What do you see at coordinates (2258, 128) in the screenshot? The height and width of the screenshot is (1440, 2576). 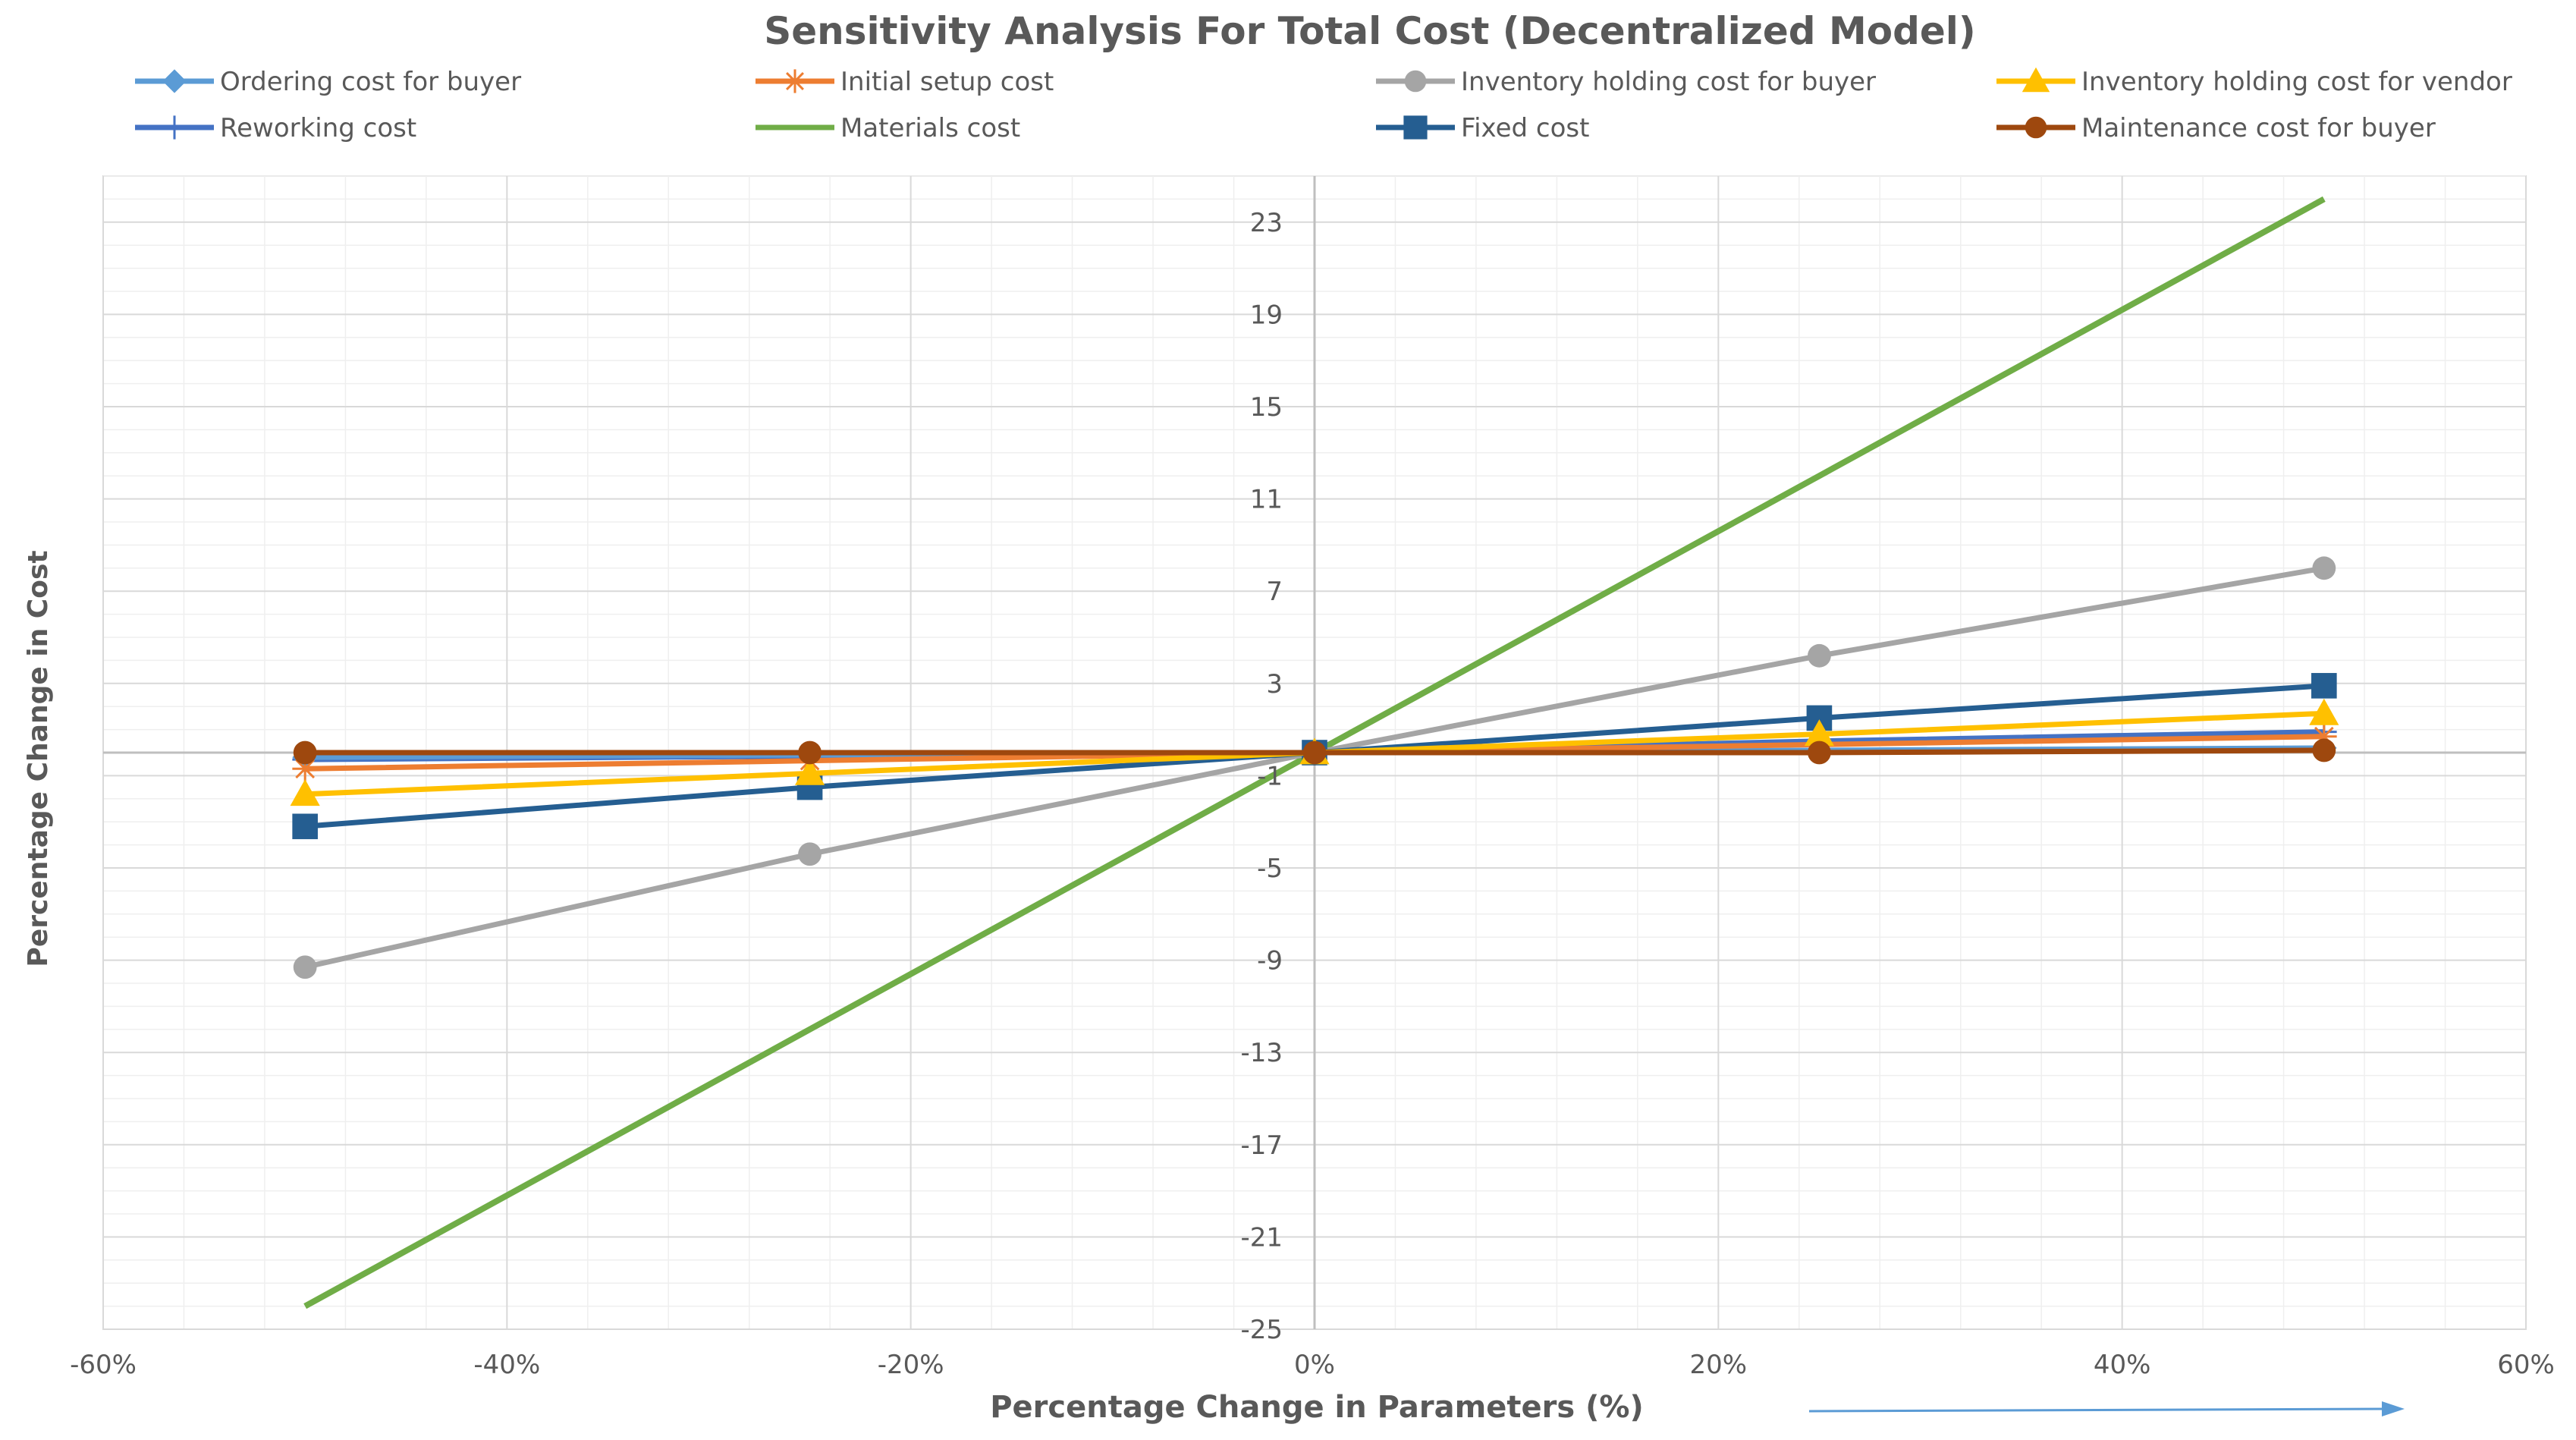 I see `legend-label: Maintenance cost for buyer` at bounding box center [2258, 128].